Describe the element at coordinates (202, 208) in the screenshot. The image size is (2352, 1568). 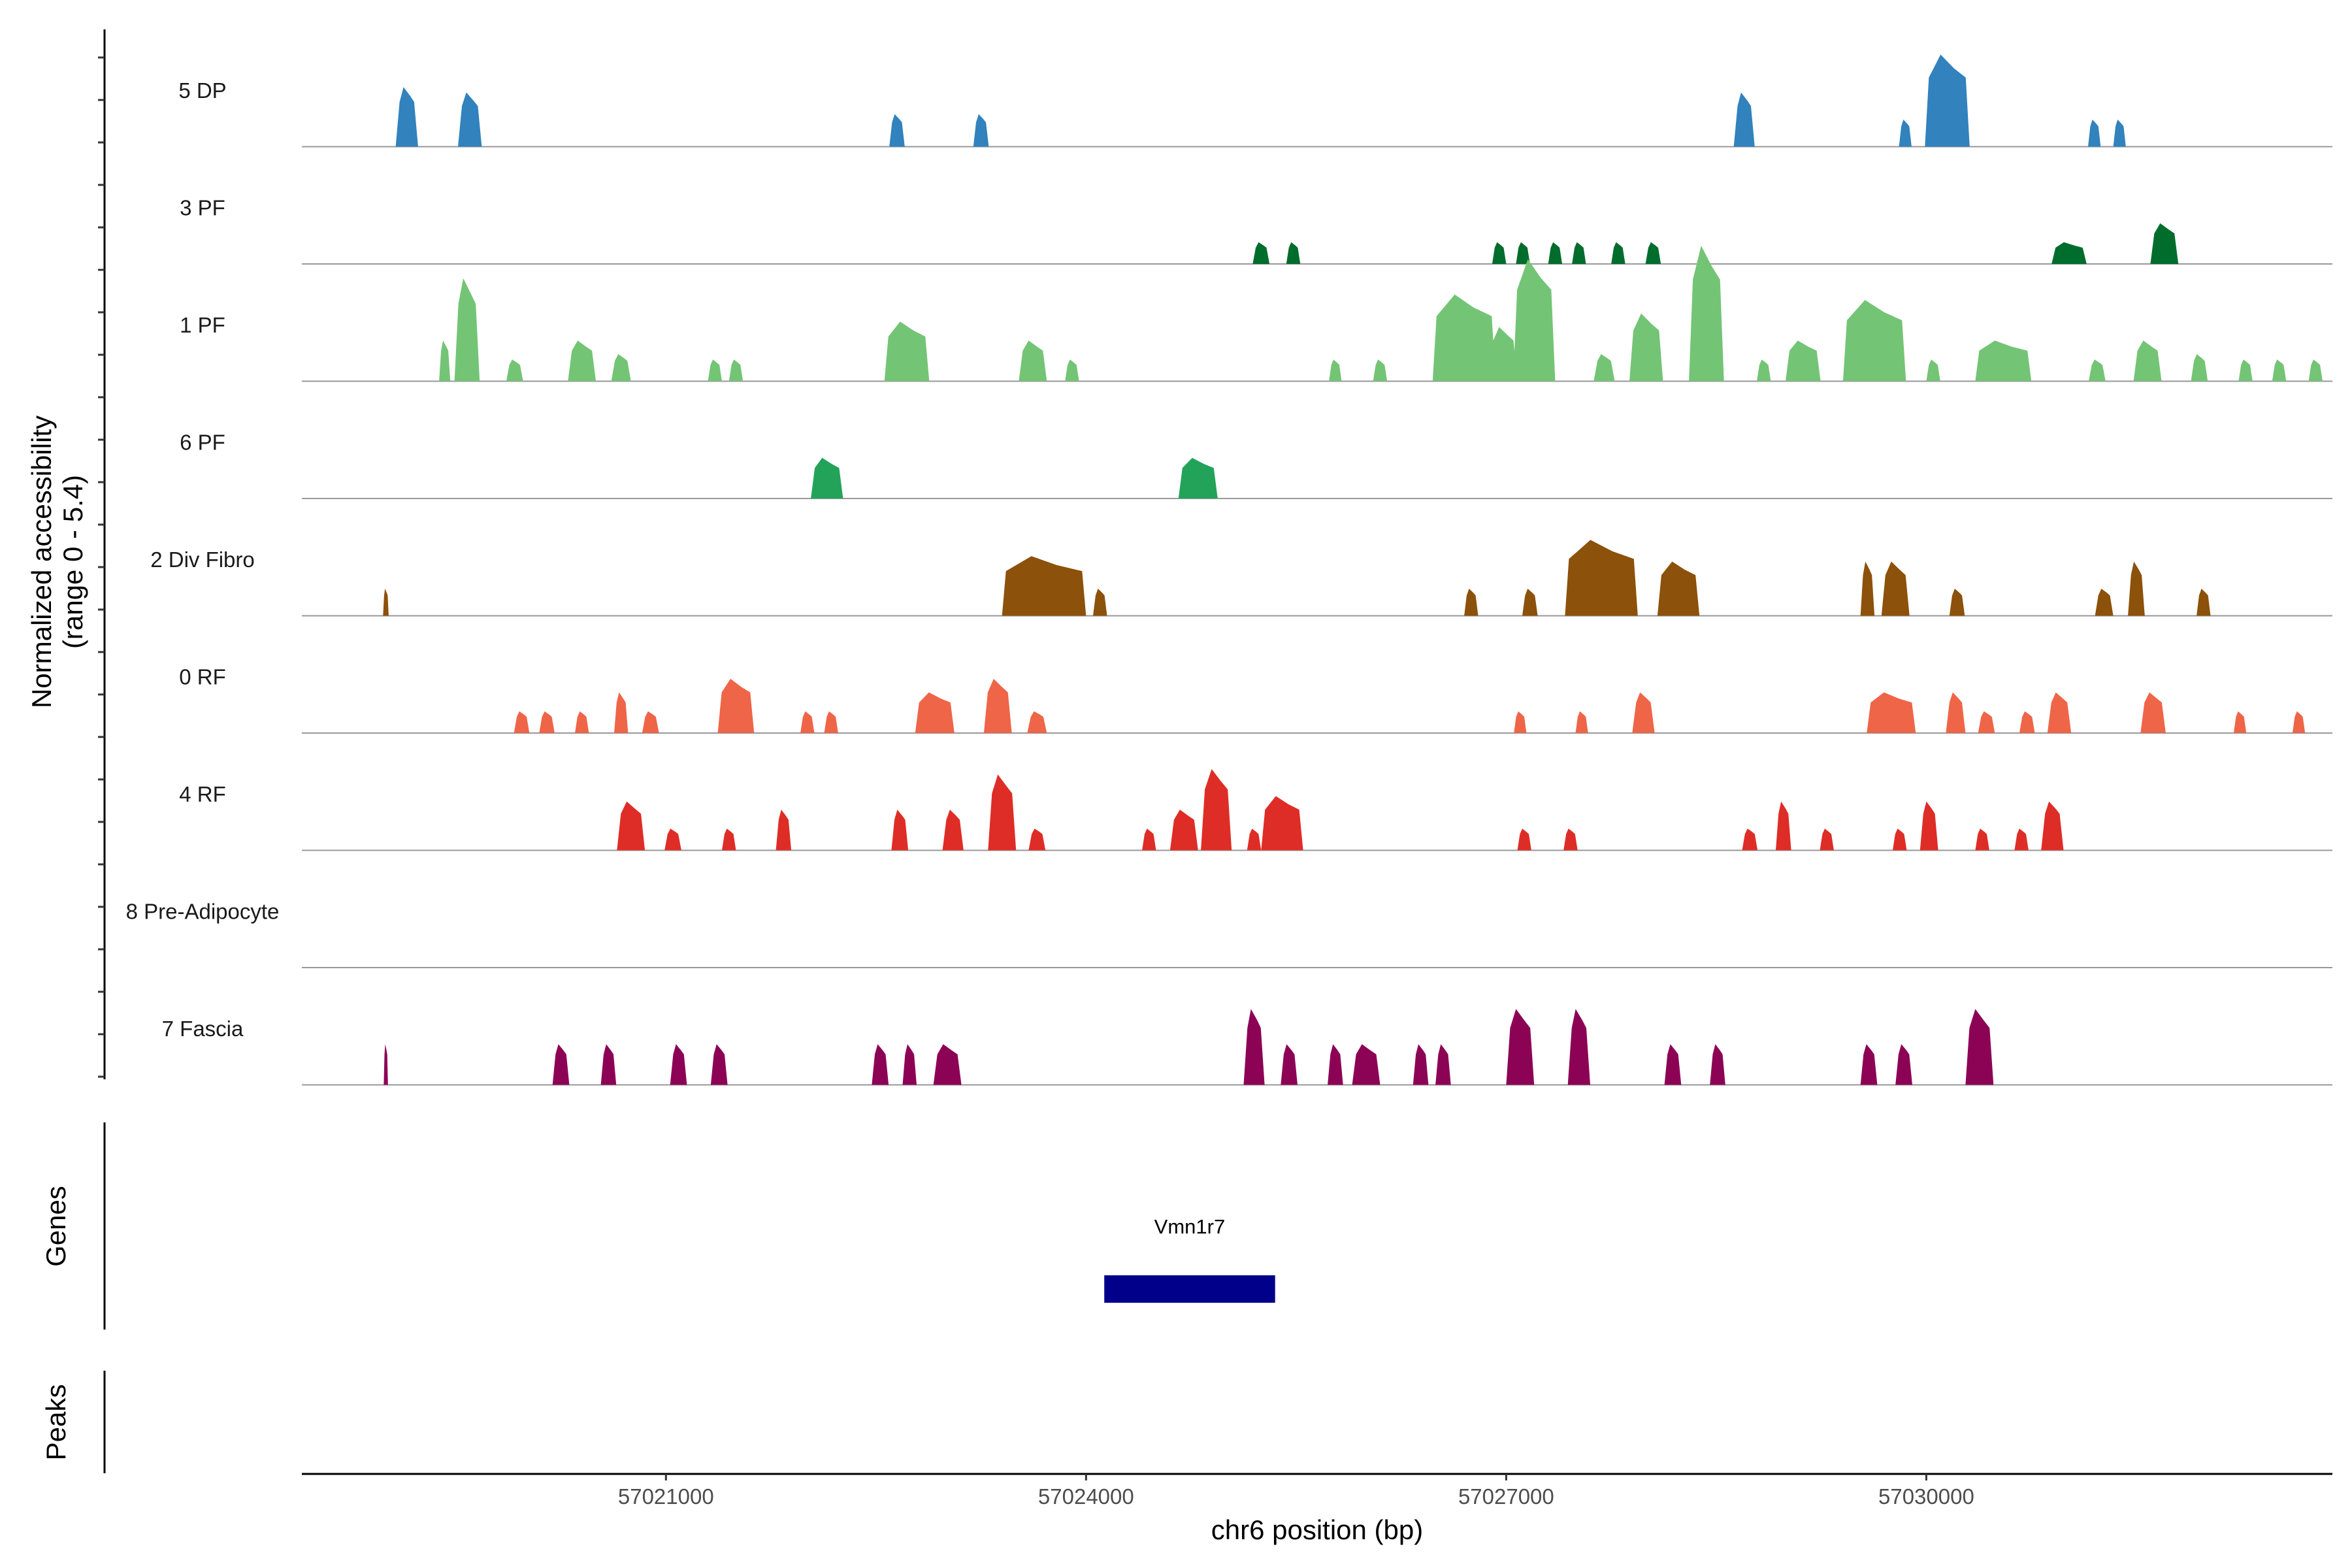
I see `track-label: 3 PF` at that location.